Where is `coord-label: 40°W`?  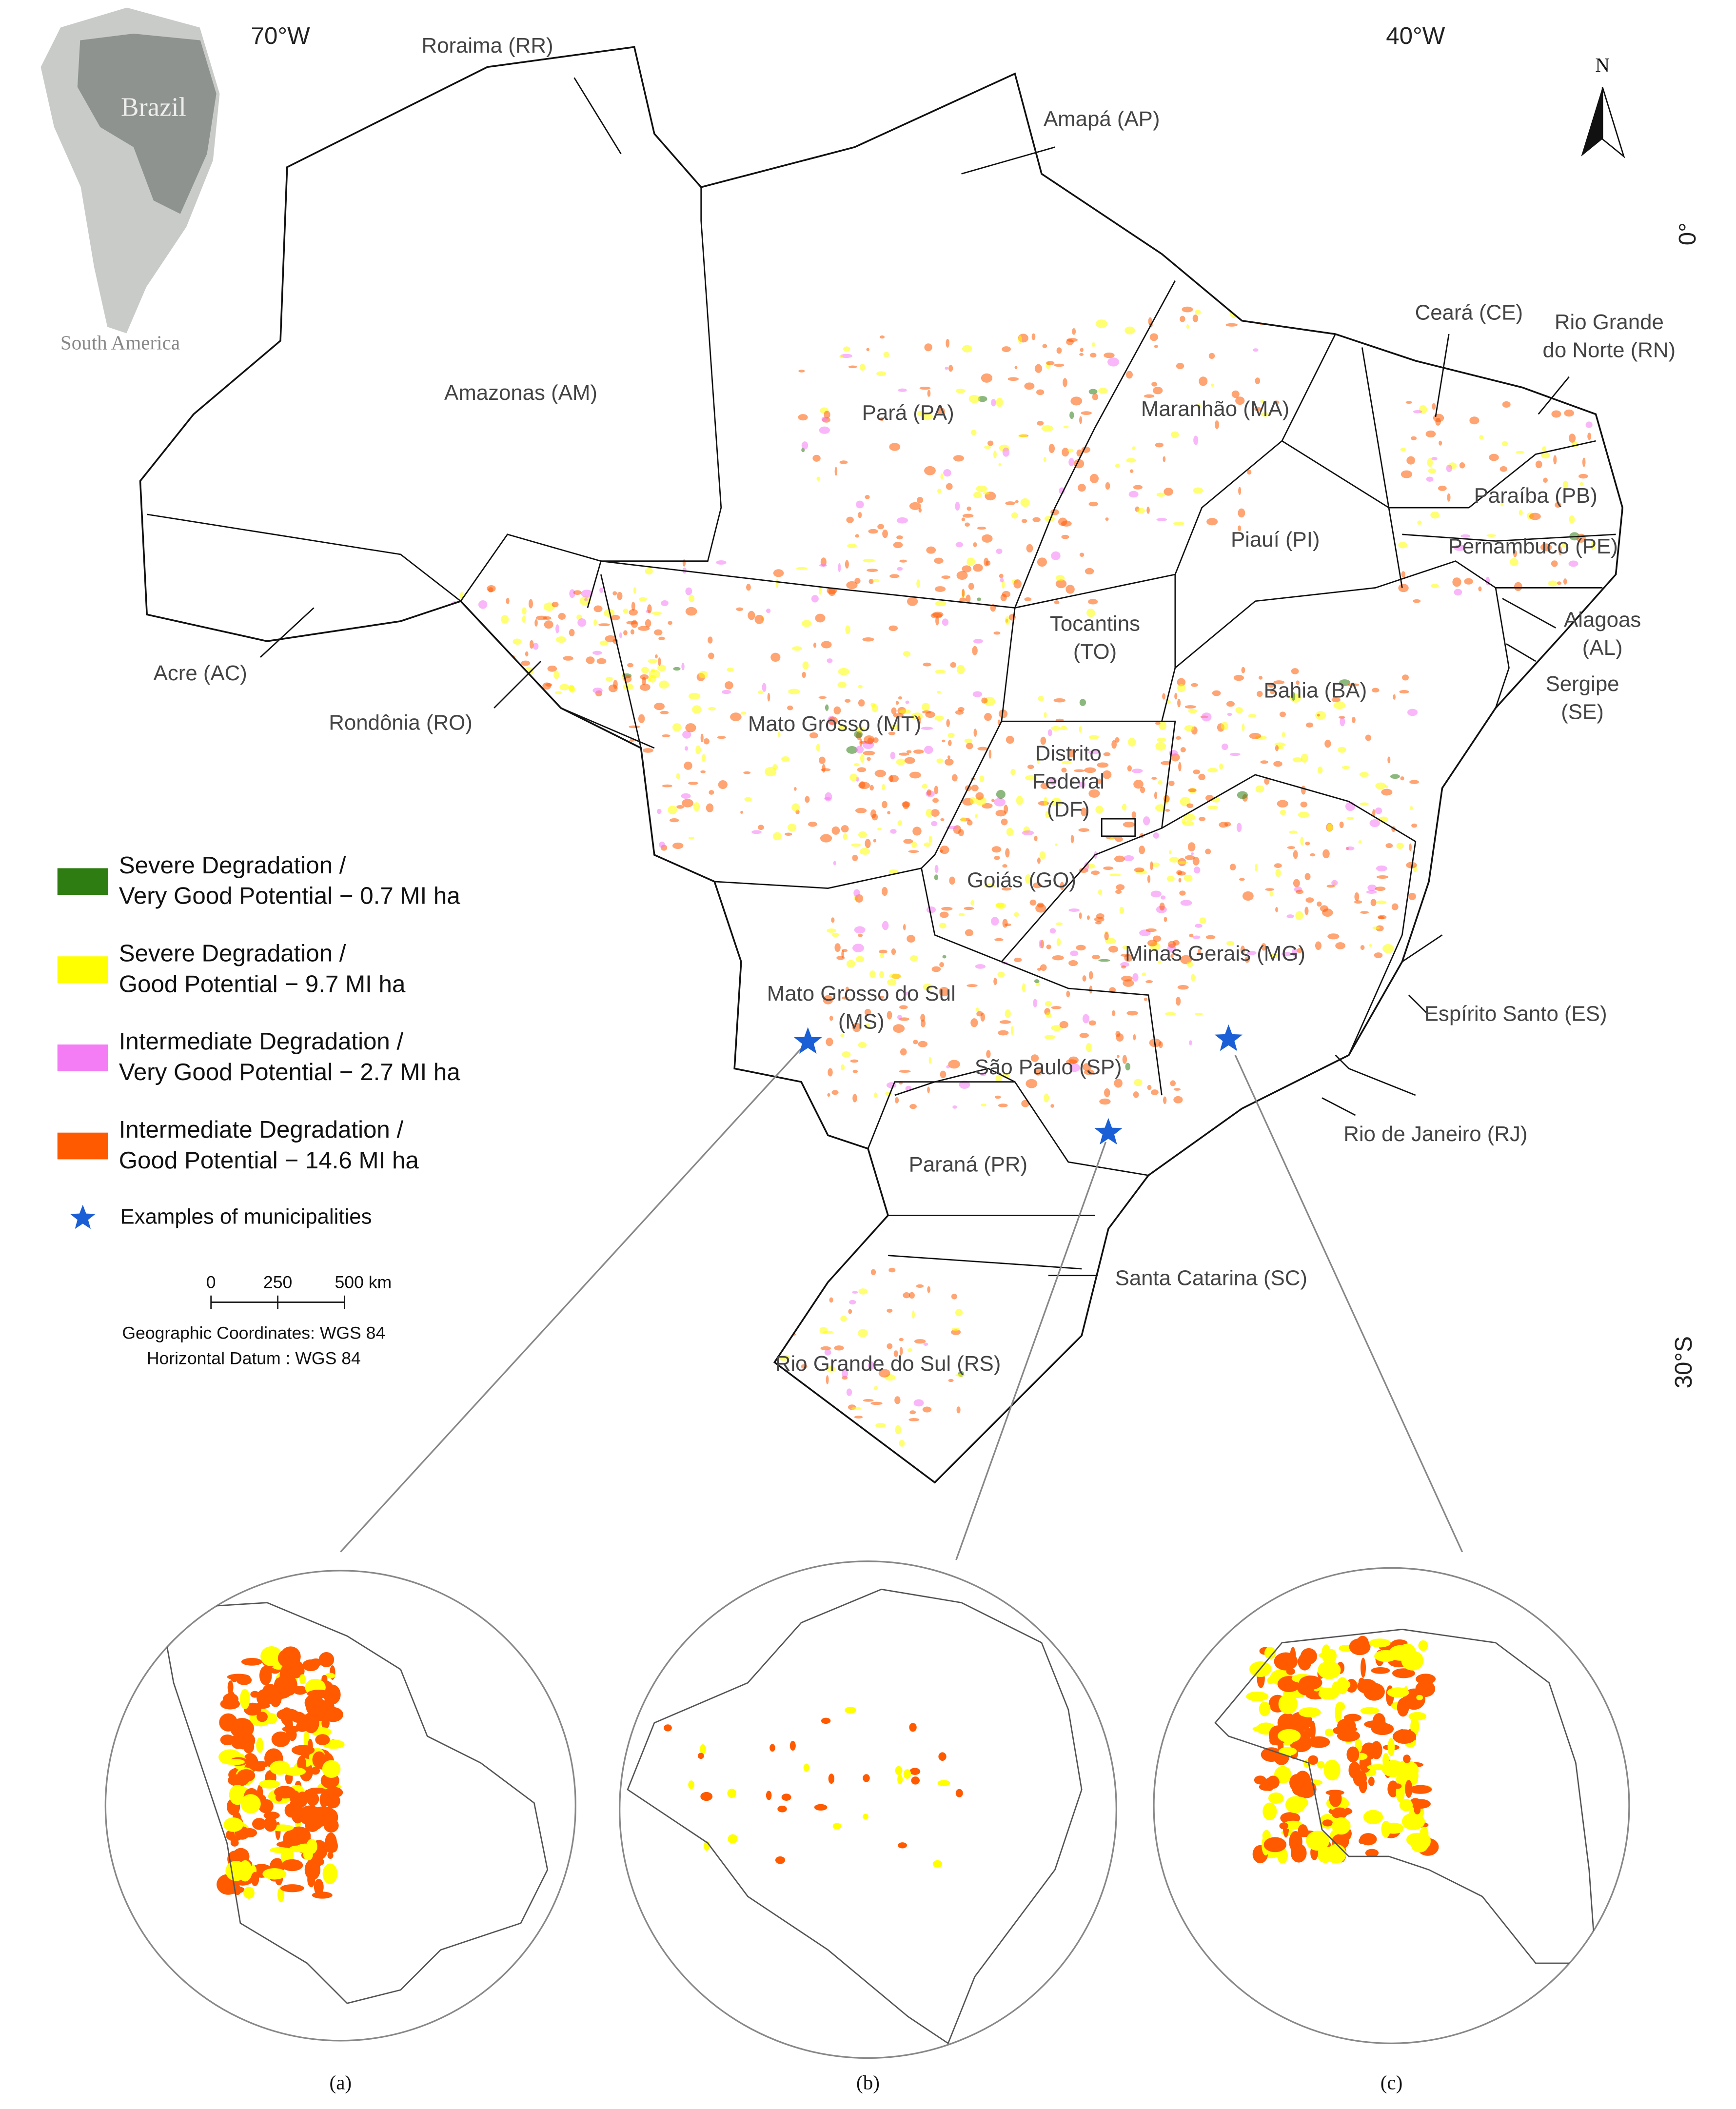 coord-label: 40°W is located at coordinates (1415, 35).